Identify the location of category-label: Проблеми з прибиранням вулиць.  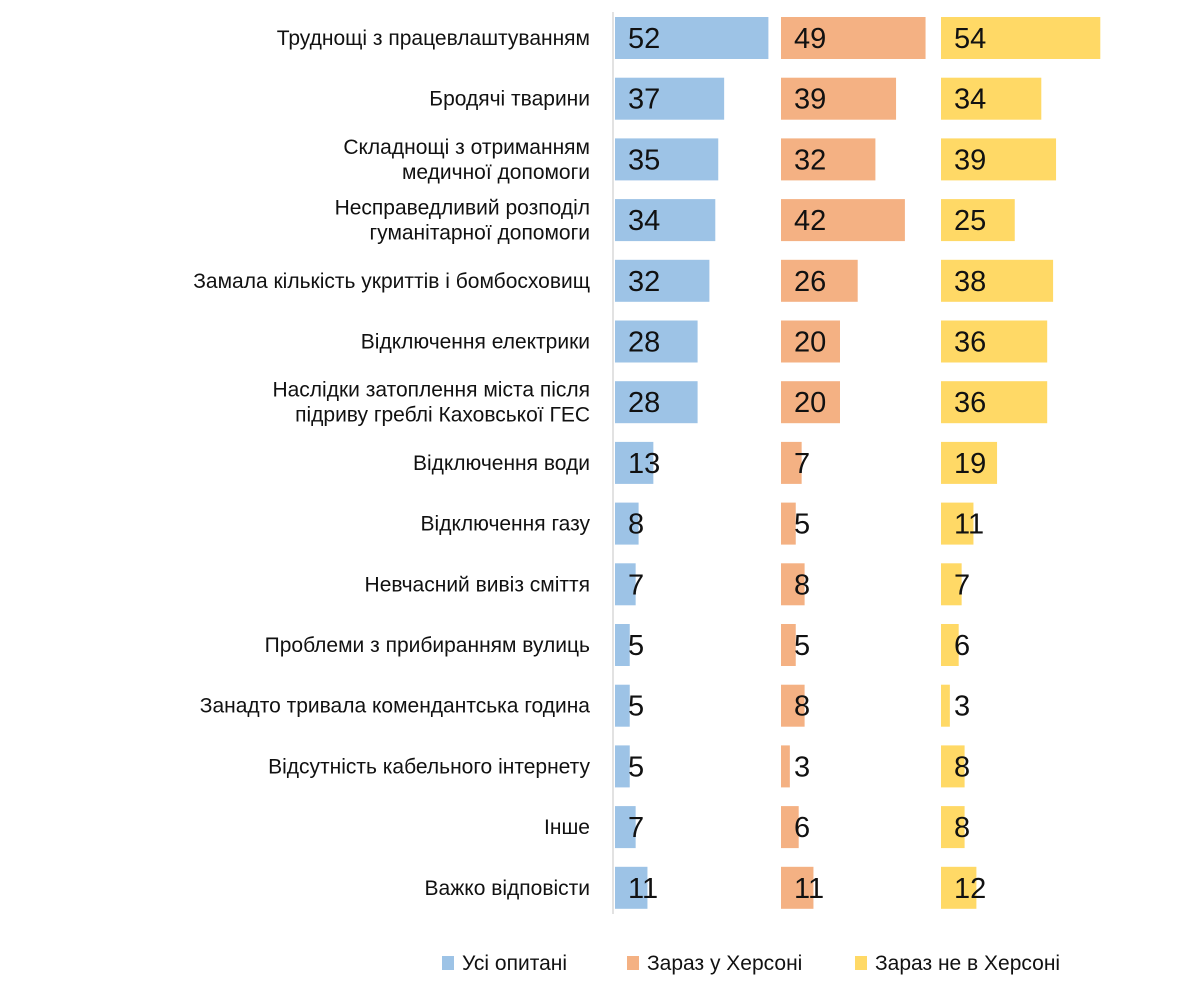
(427, 645).